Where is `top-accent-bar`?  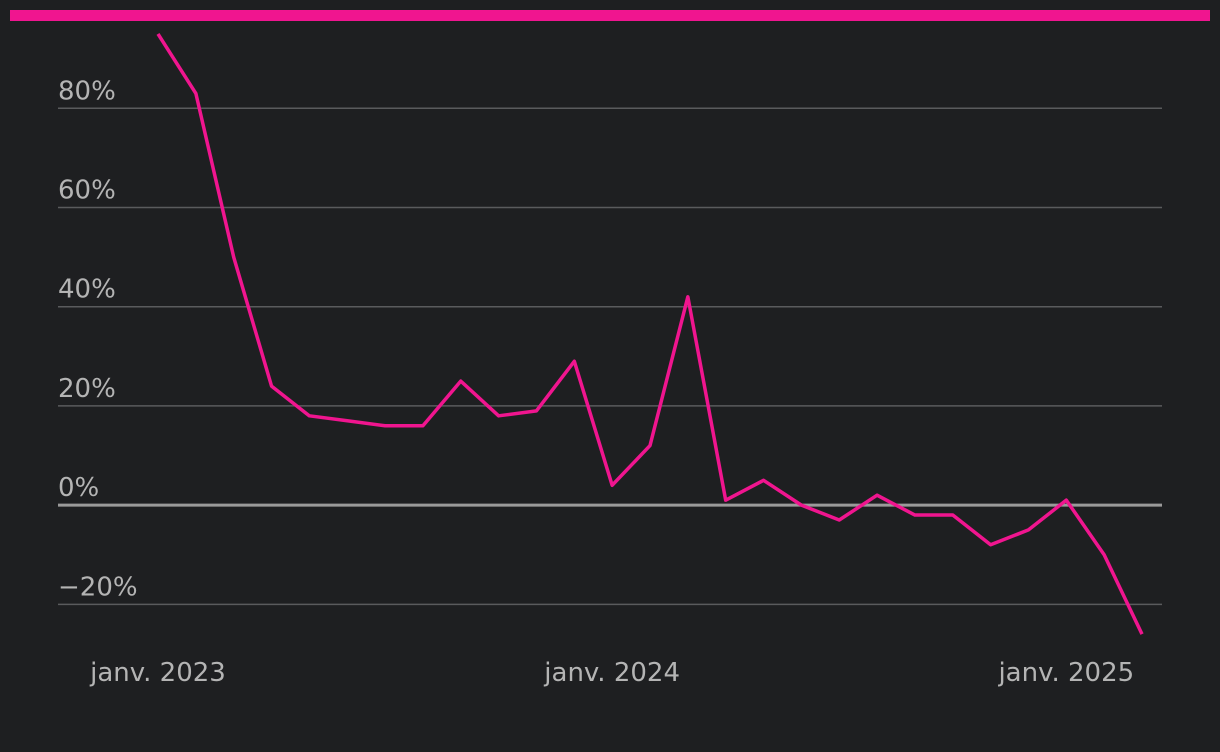 top-accent-bar is located at coordinates (610, 15).